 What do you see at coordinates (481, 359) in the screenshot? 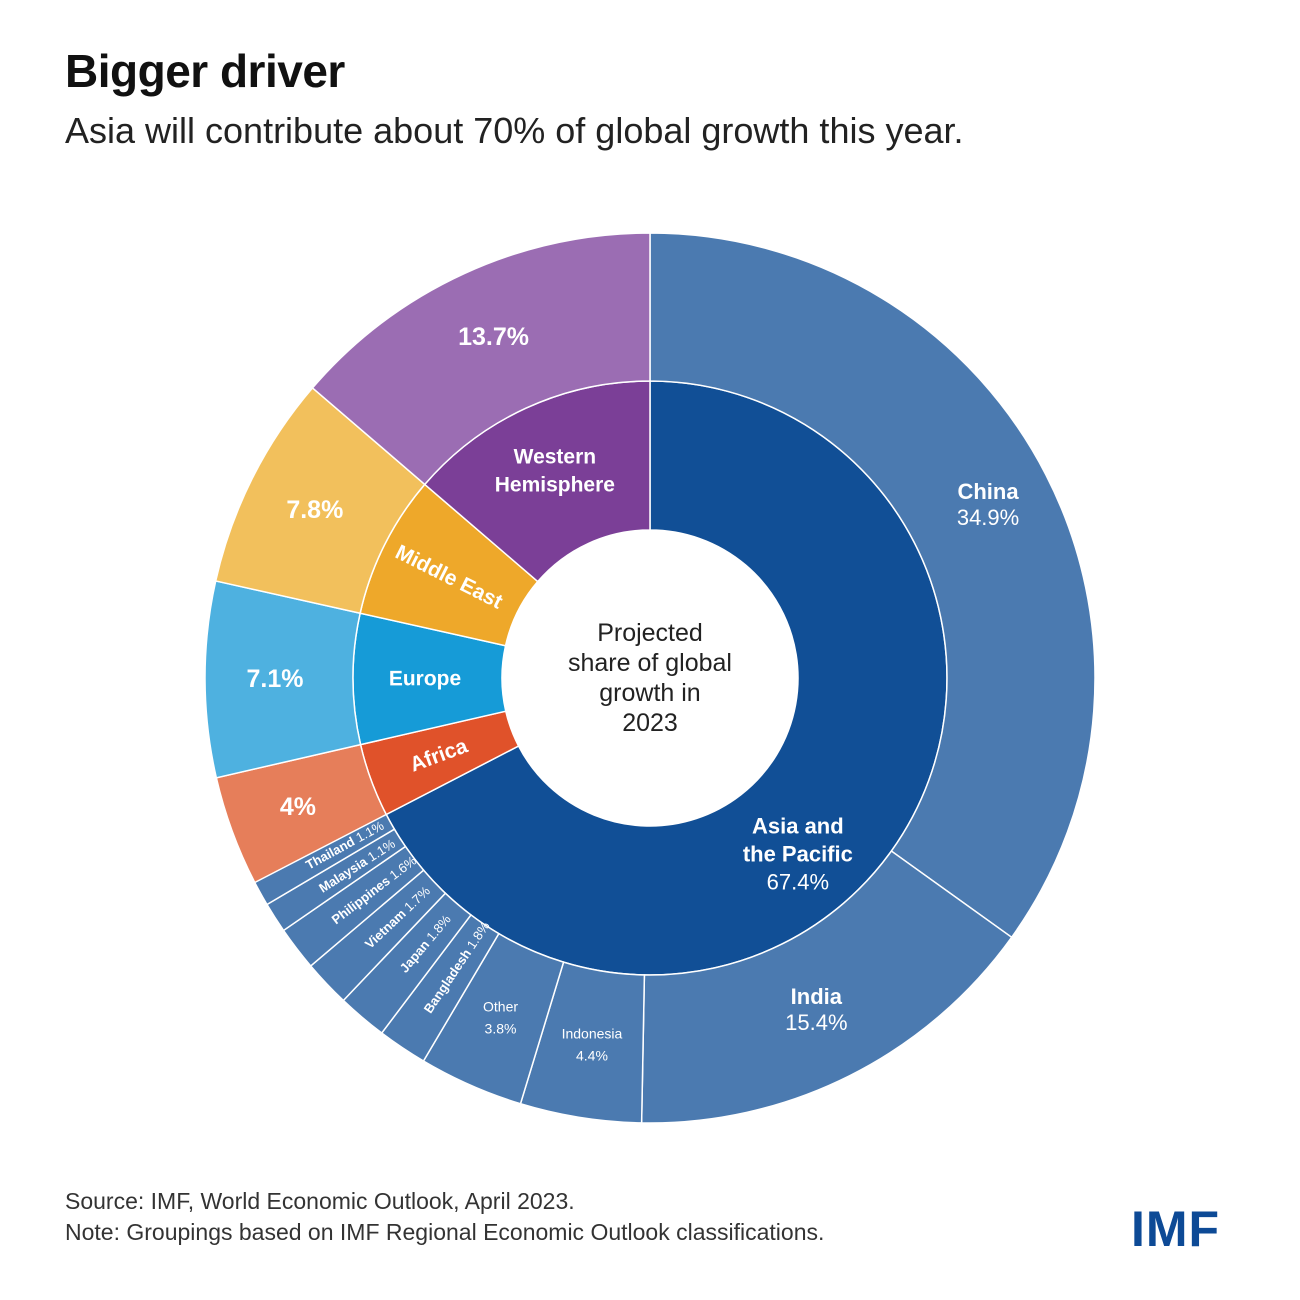
I see `outer-wedge-western-hemisphere` at bounding box center [481, 359].